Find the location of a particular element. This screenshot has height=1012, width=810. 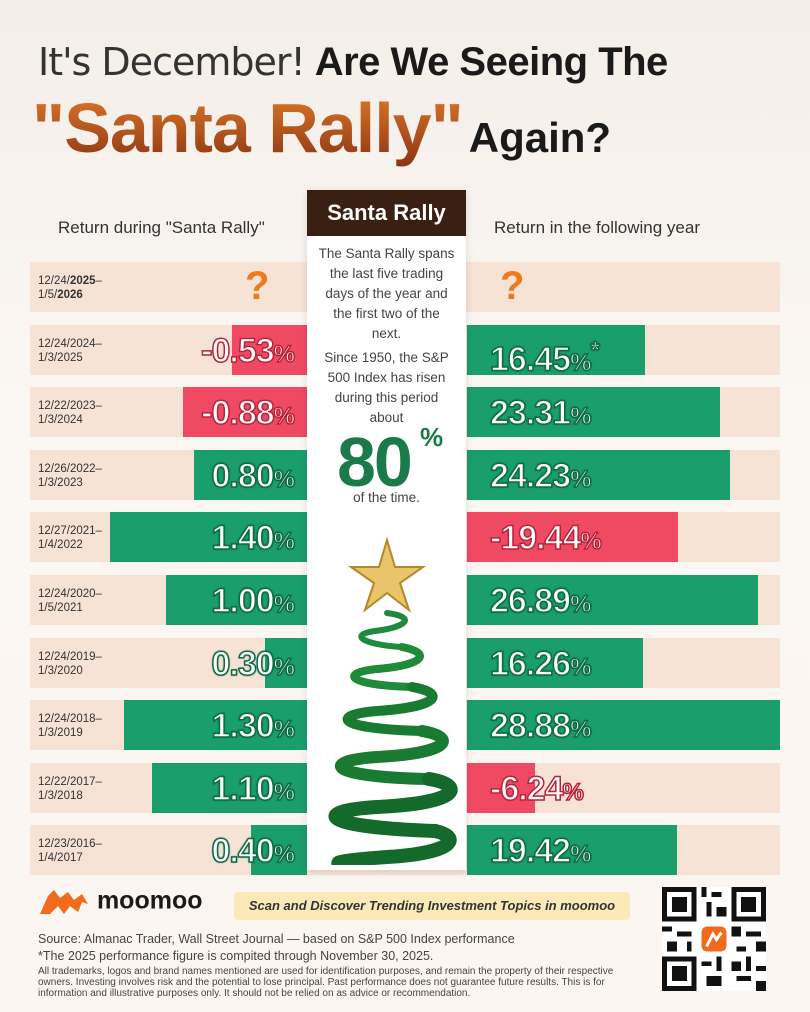

info-card-big-number: 80 is located at coordinates (375, 462).